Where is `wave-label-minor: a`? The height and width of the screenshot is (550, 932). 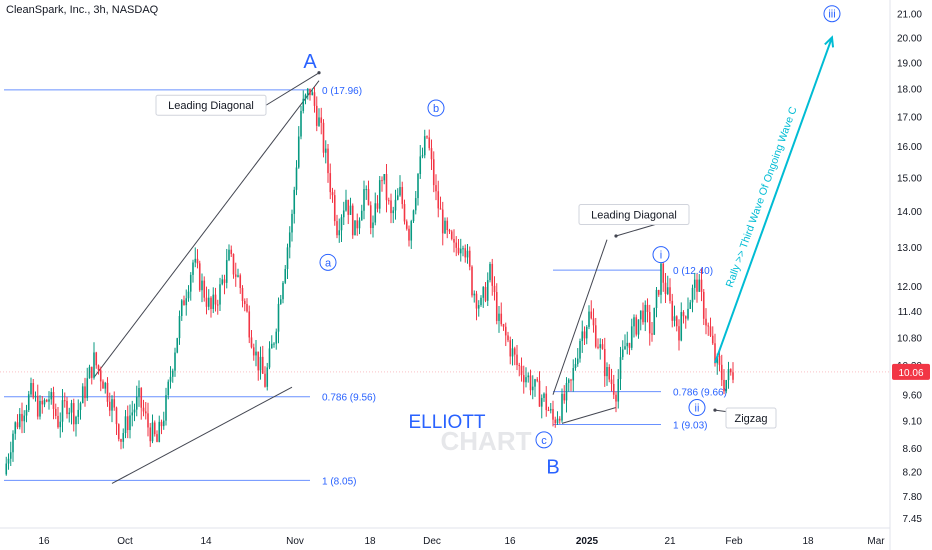 wave-label-minor: a is located at coordinates (328, 263).